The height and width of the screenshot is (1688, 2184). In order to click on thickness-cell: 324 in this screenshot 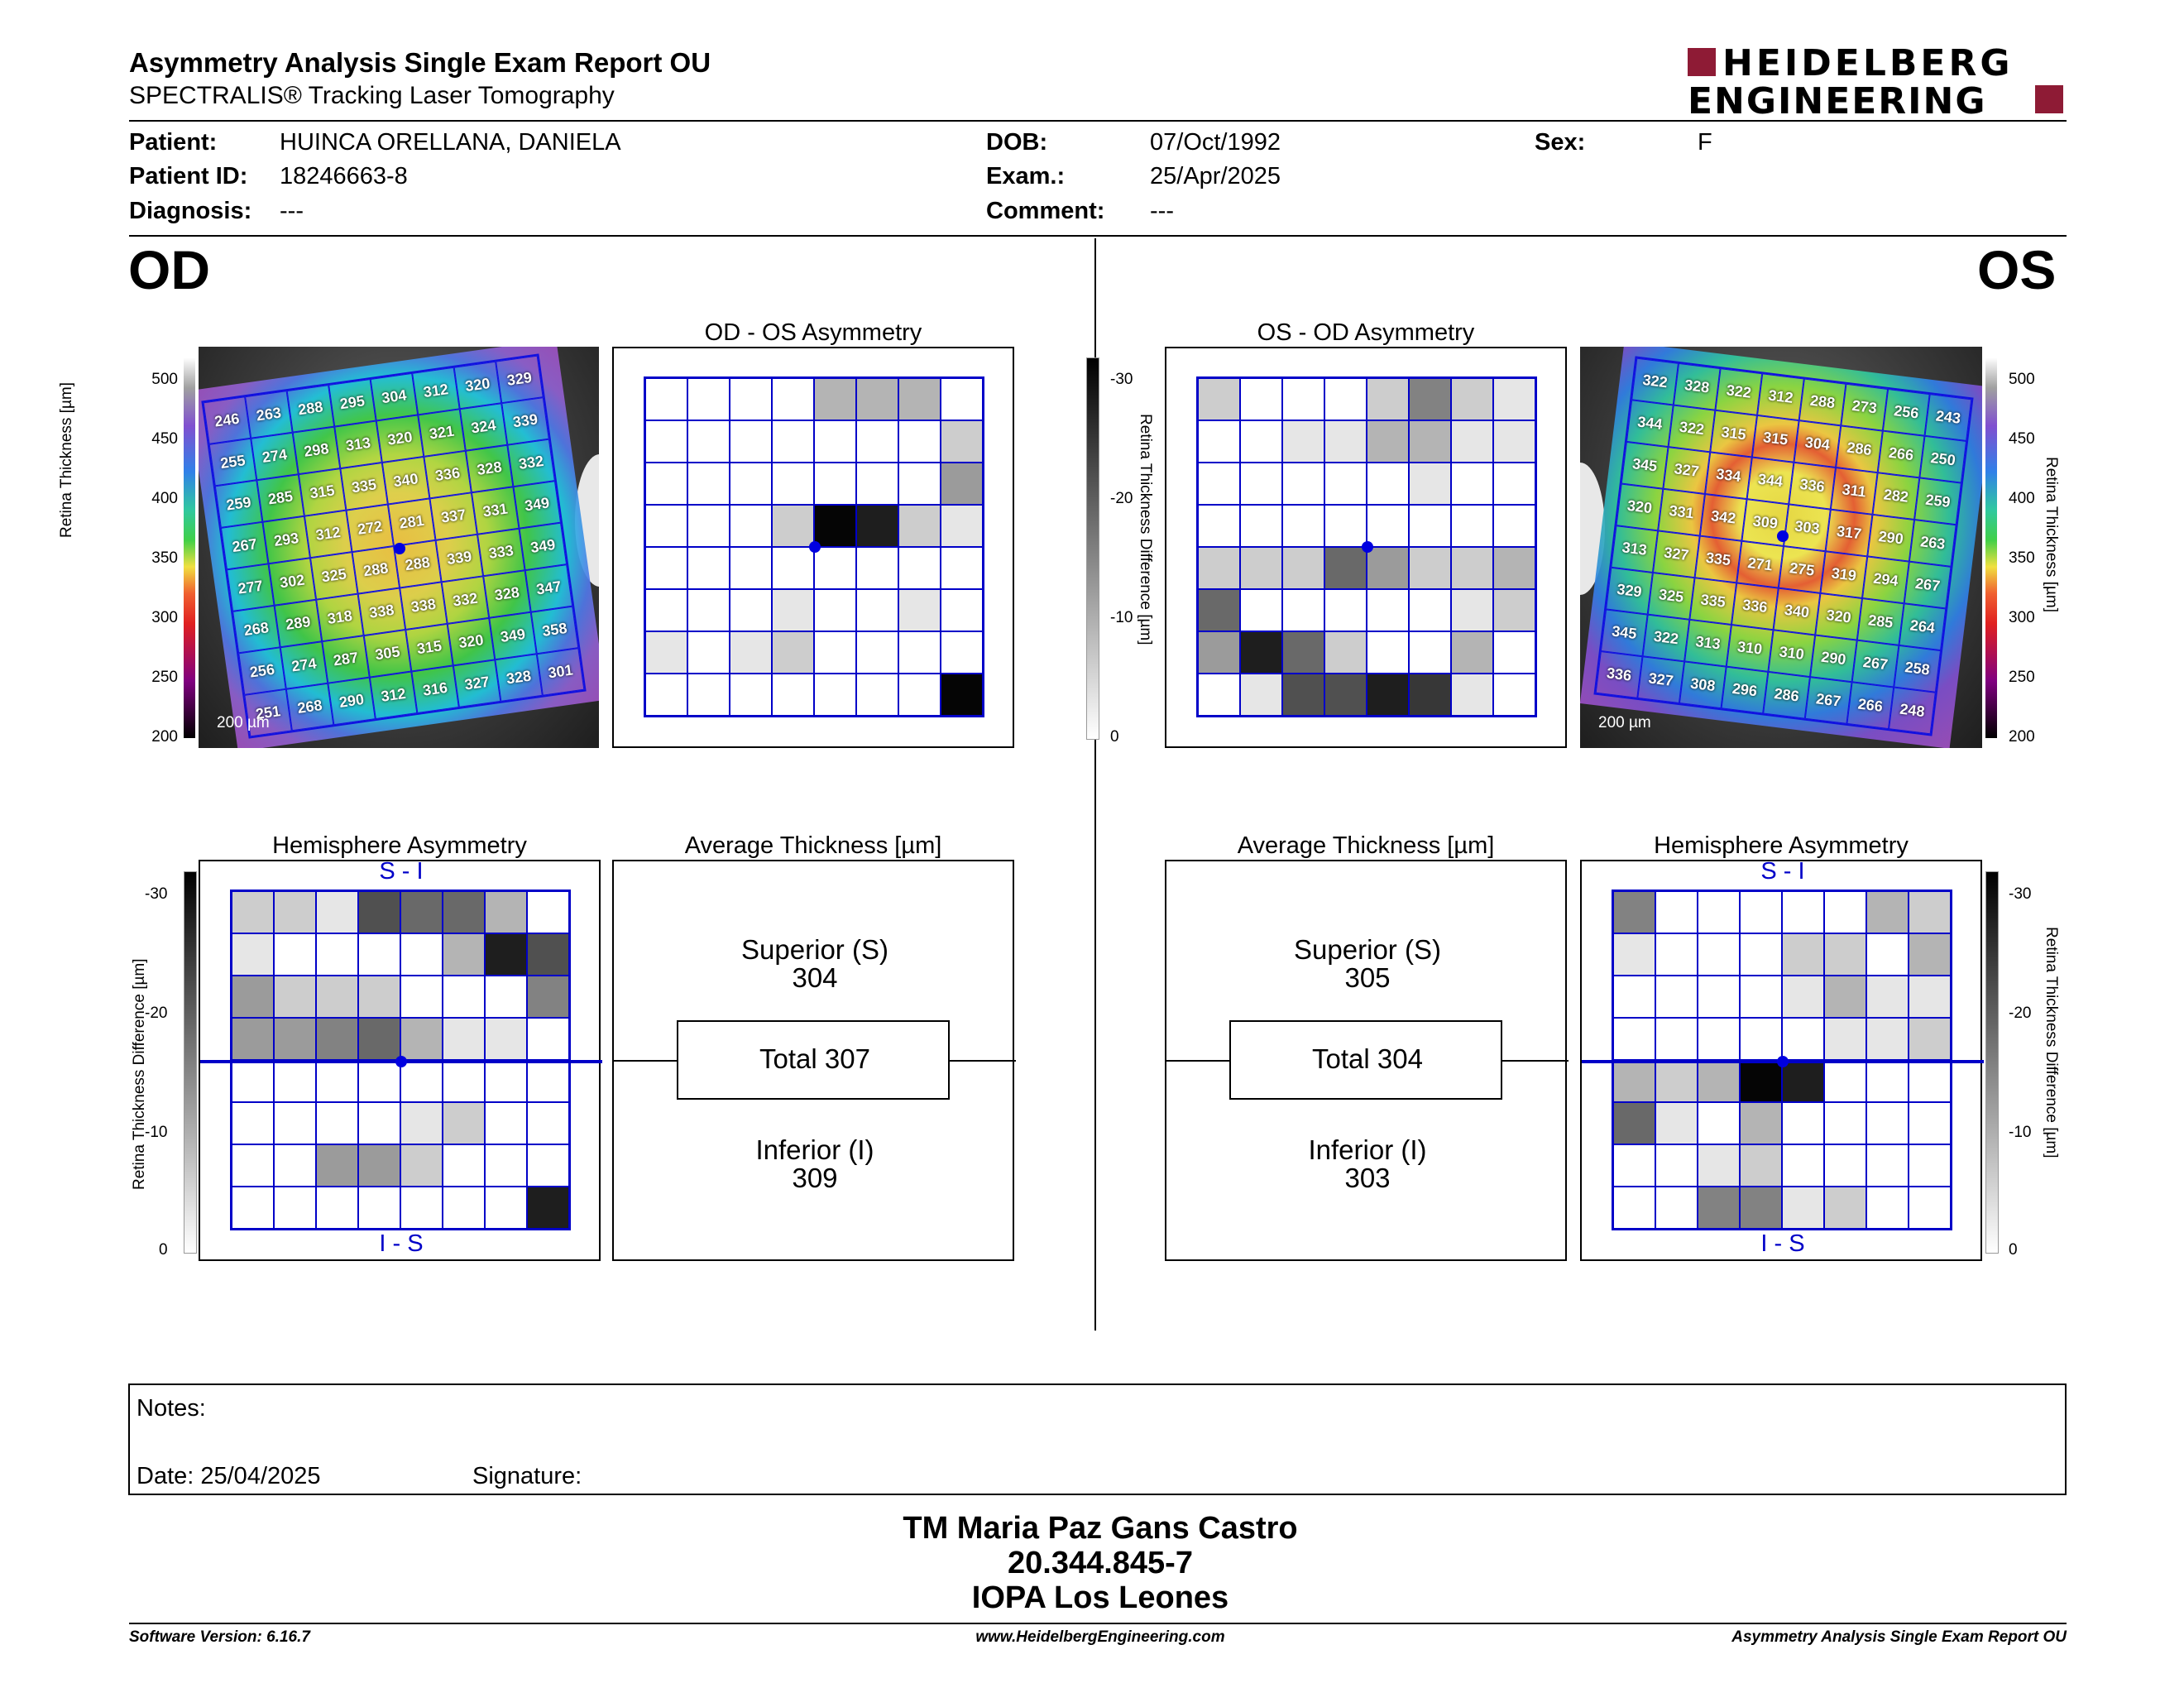, I will do `click(483, 427)`.